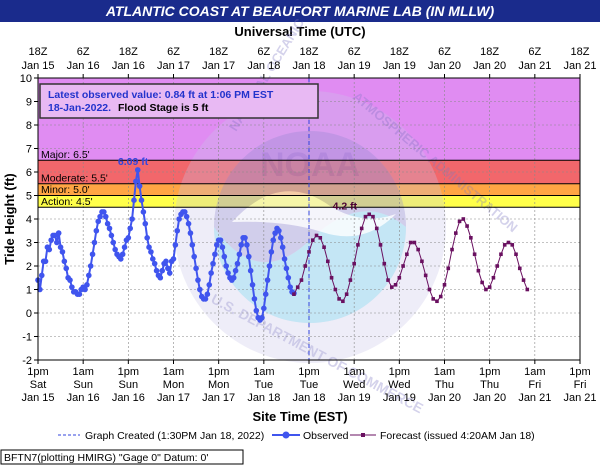 Image resolution: width=600 pixels, height=465 pixels. Describe the element at coordinates (29, 220) in the screenshot. I see `y-tick-label: 4` at that location.